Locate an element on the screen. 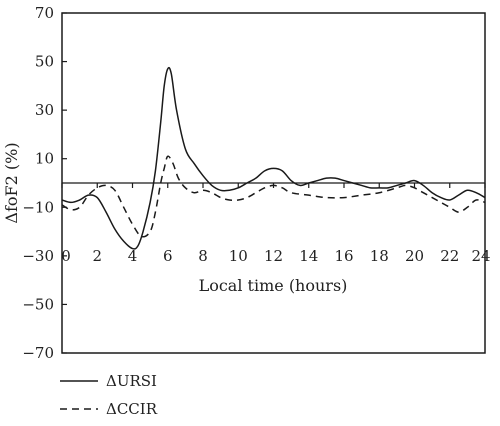 The image size is (500, 426). x-tick-label: 10 is located at coordinates (238, 256).